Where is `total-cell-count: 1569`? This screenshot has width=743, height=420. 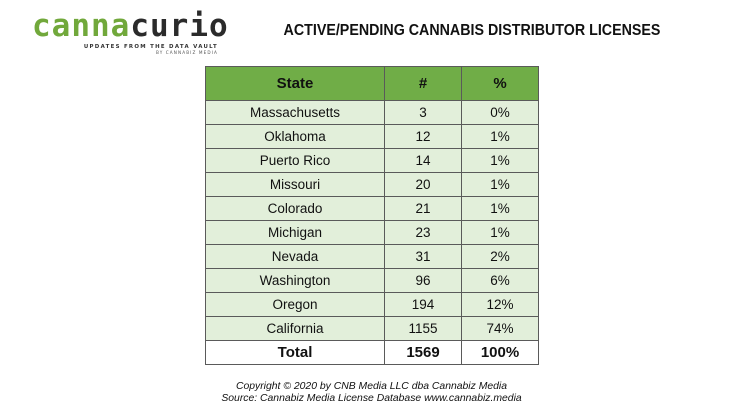 total-cell-count: 1569 is located at coordinates (423, 352).